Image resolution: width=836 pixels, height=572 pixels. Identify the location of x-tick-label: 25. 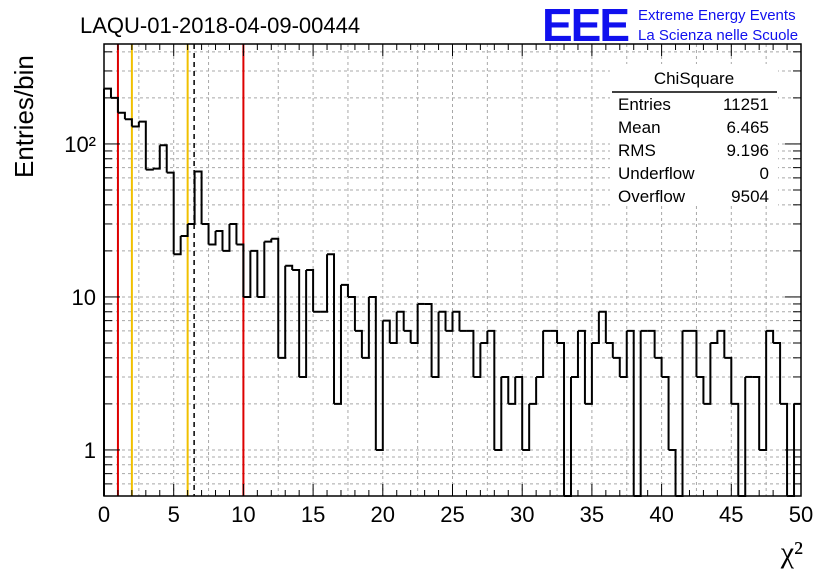
(452, 514).